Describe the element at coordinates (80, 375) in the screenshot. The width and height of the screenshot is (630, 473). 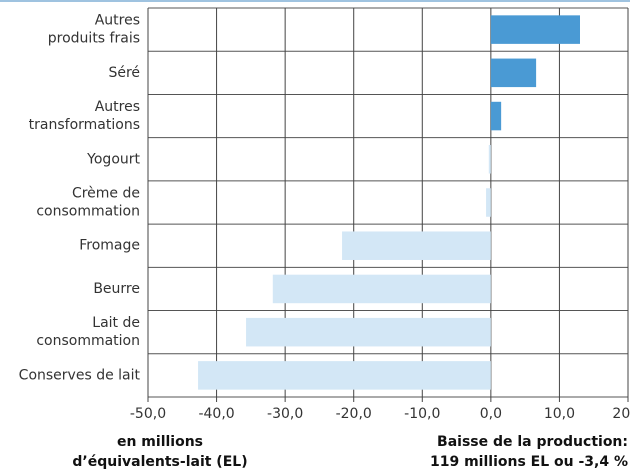
I see `y-tick-label: Conserves de lait` at that location.